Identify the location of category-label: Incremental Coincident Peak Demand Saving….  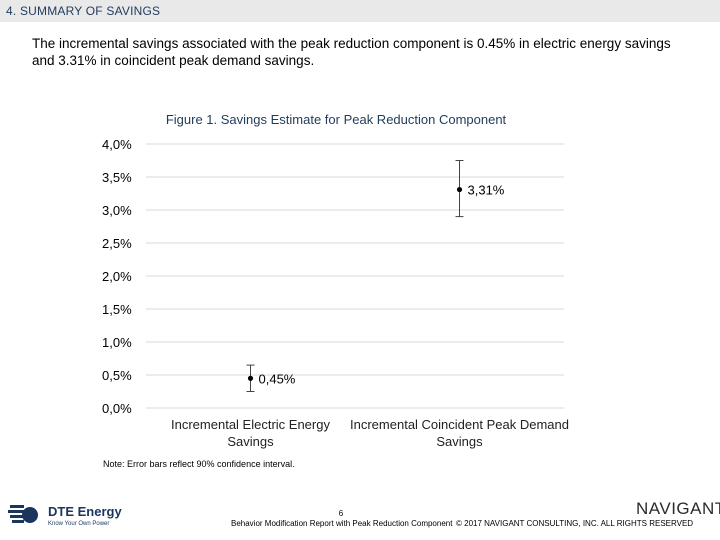
(459, 433).